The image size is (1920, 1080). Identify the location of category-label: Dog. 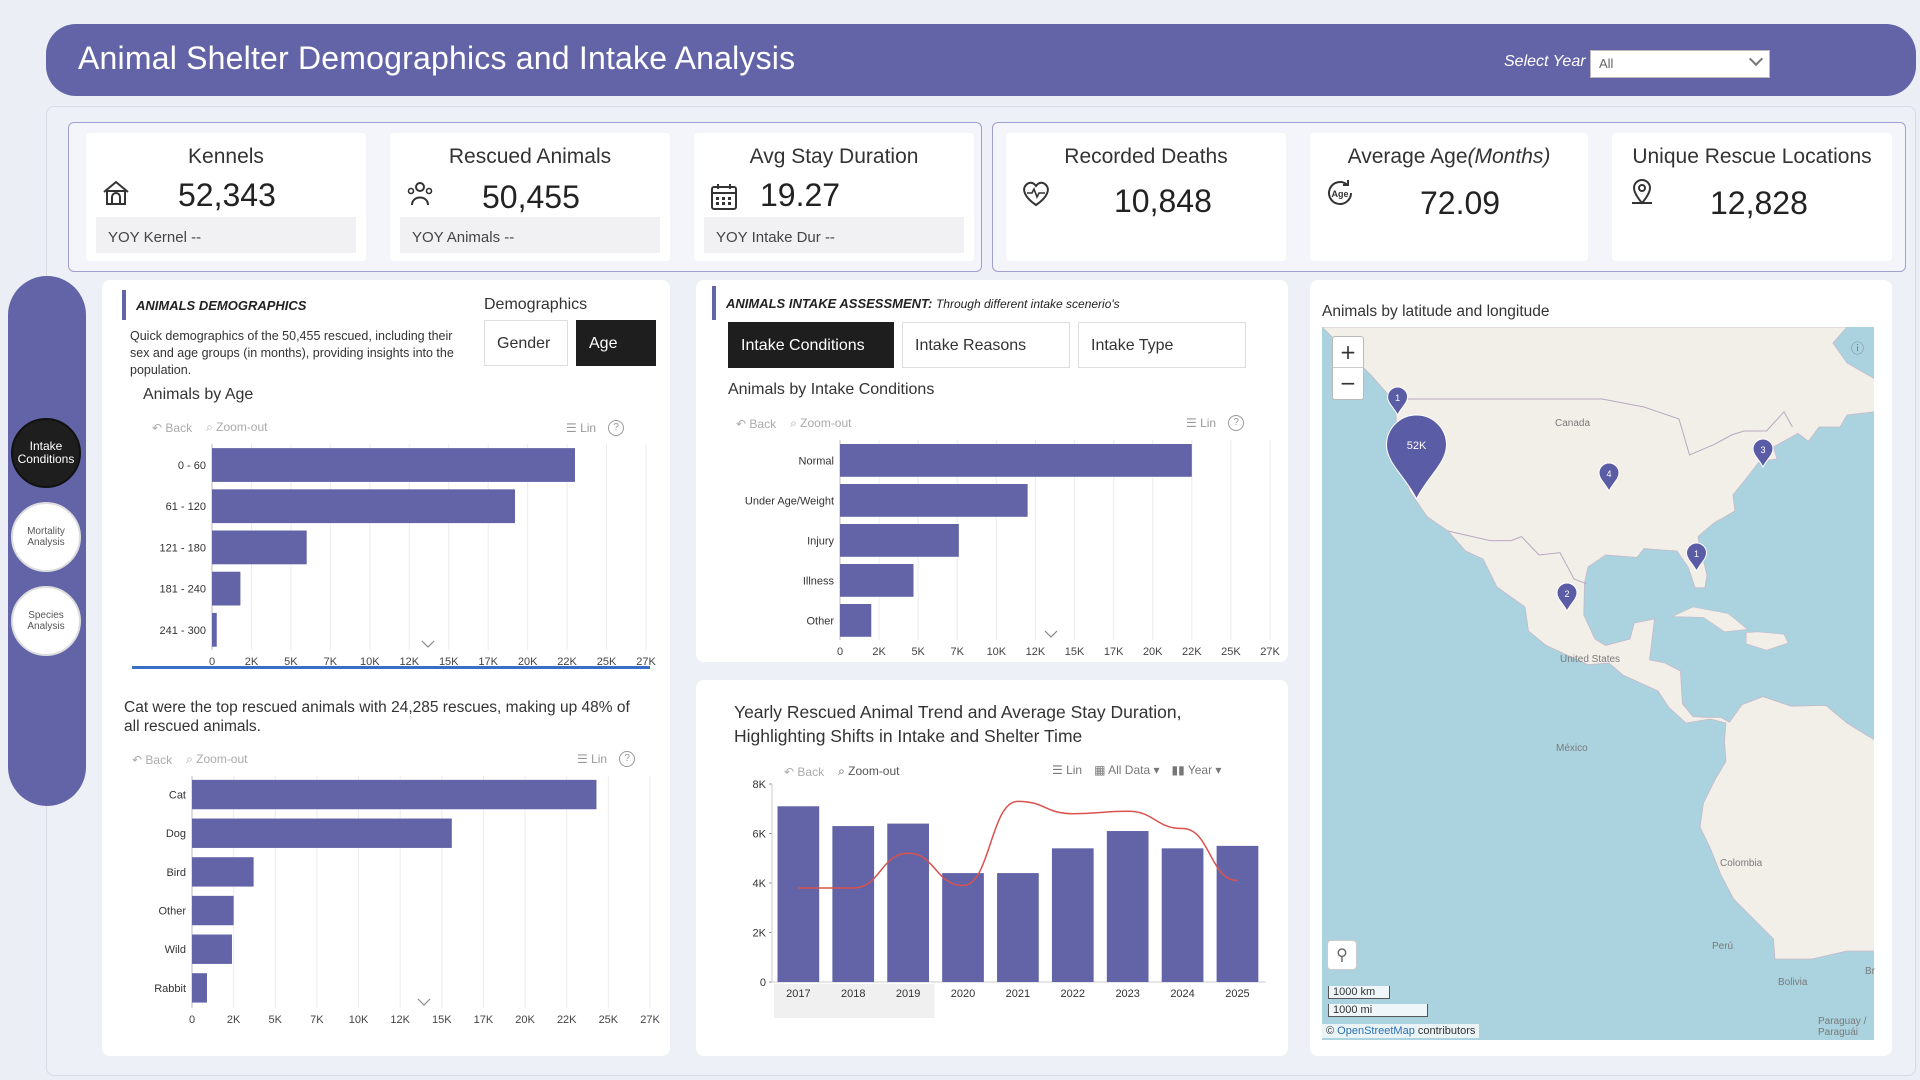
(176, 834).